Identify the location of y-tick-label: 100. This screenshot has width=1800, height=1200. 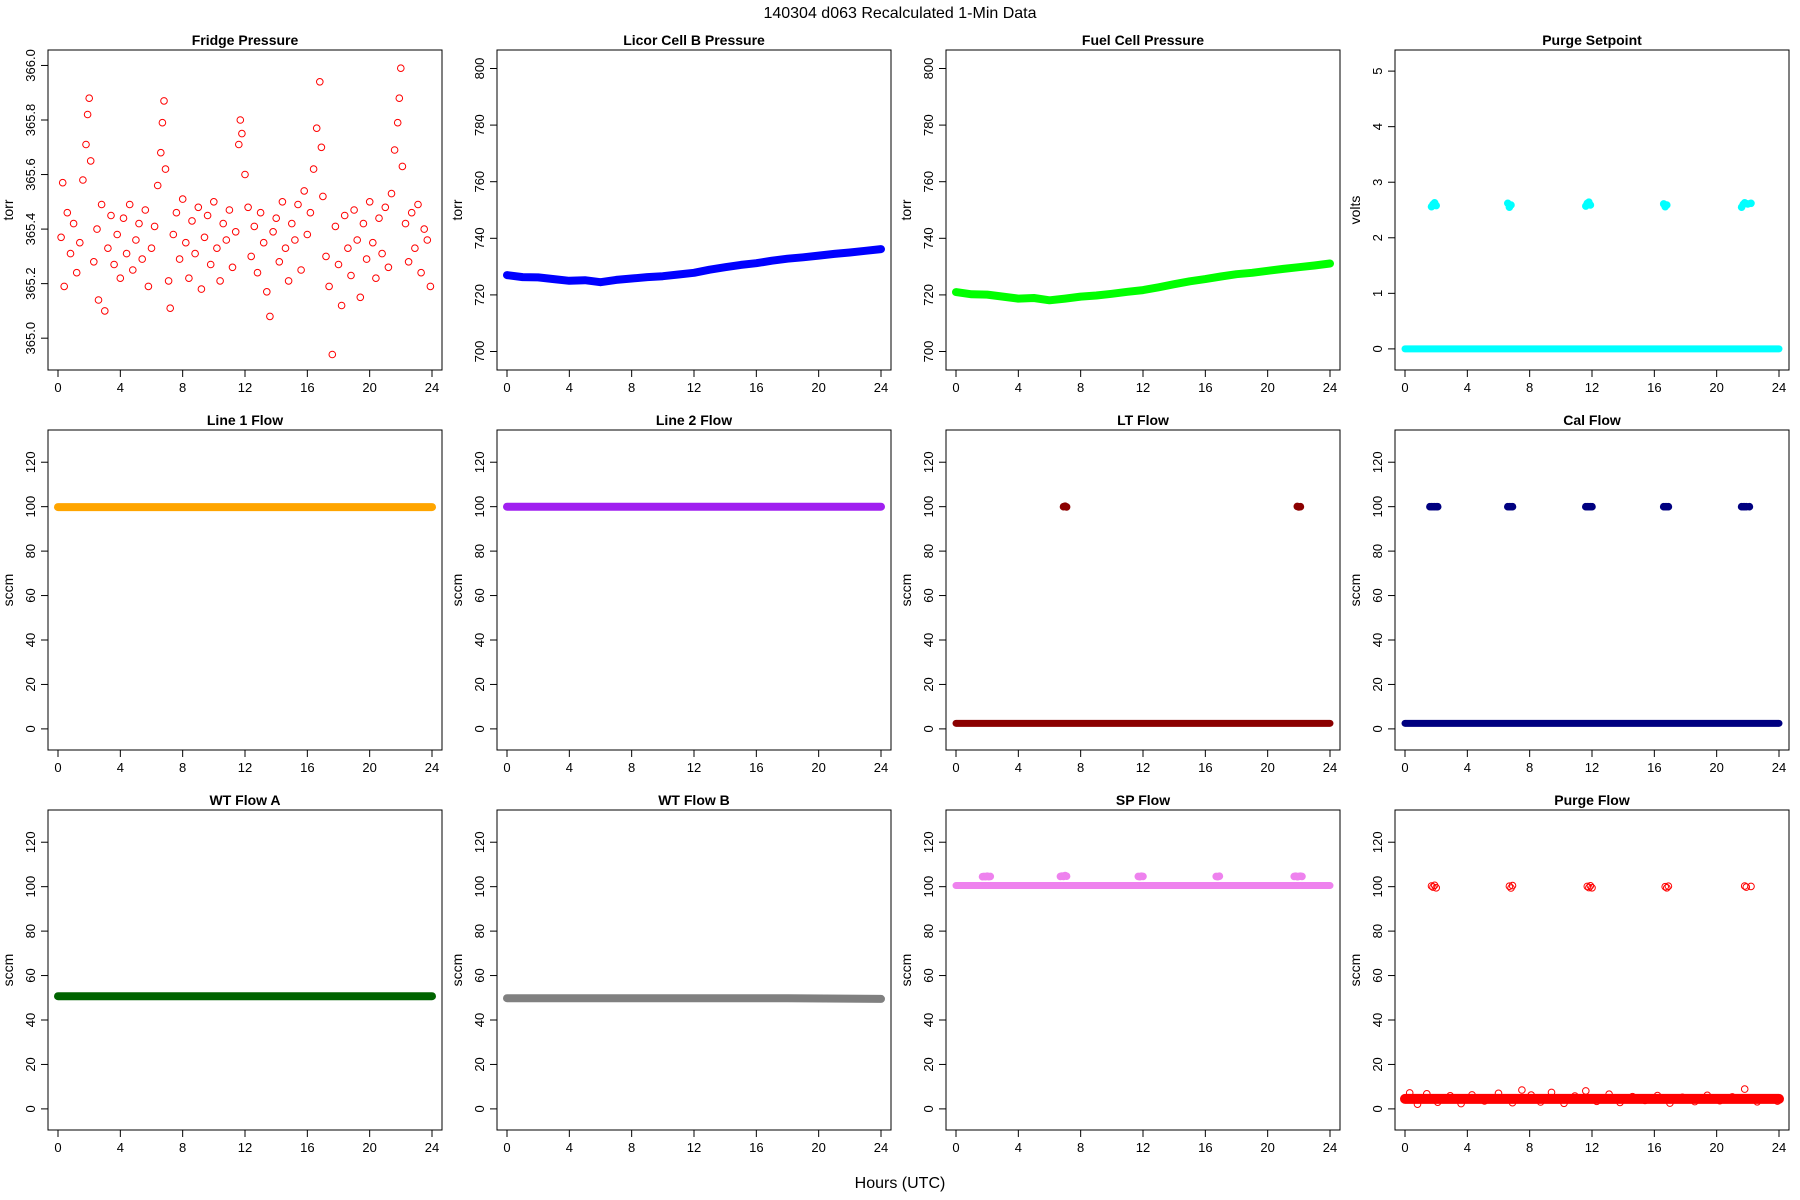
(479, 507).